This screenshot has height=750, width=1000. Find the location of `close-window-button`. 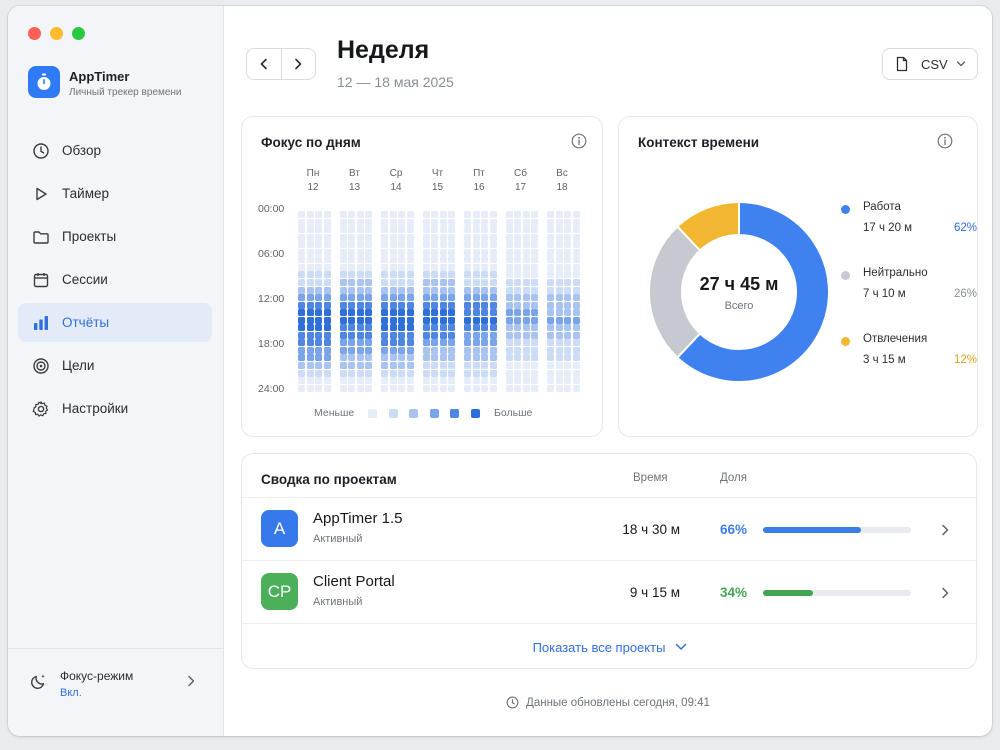

close-window-button is located at coordinates (34, 33).